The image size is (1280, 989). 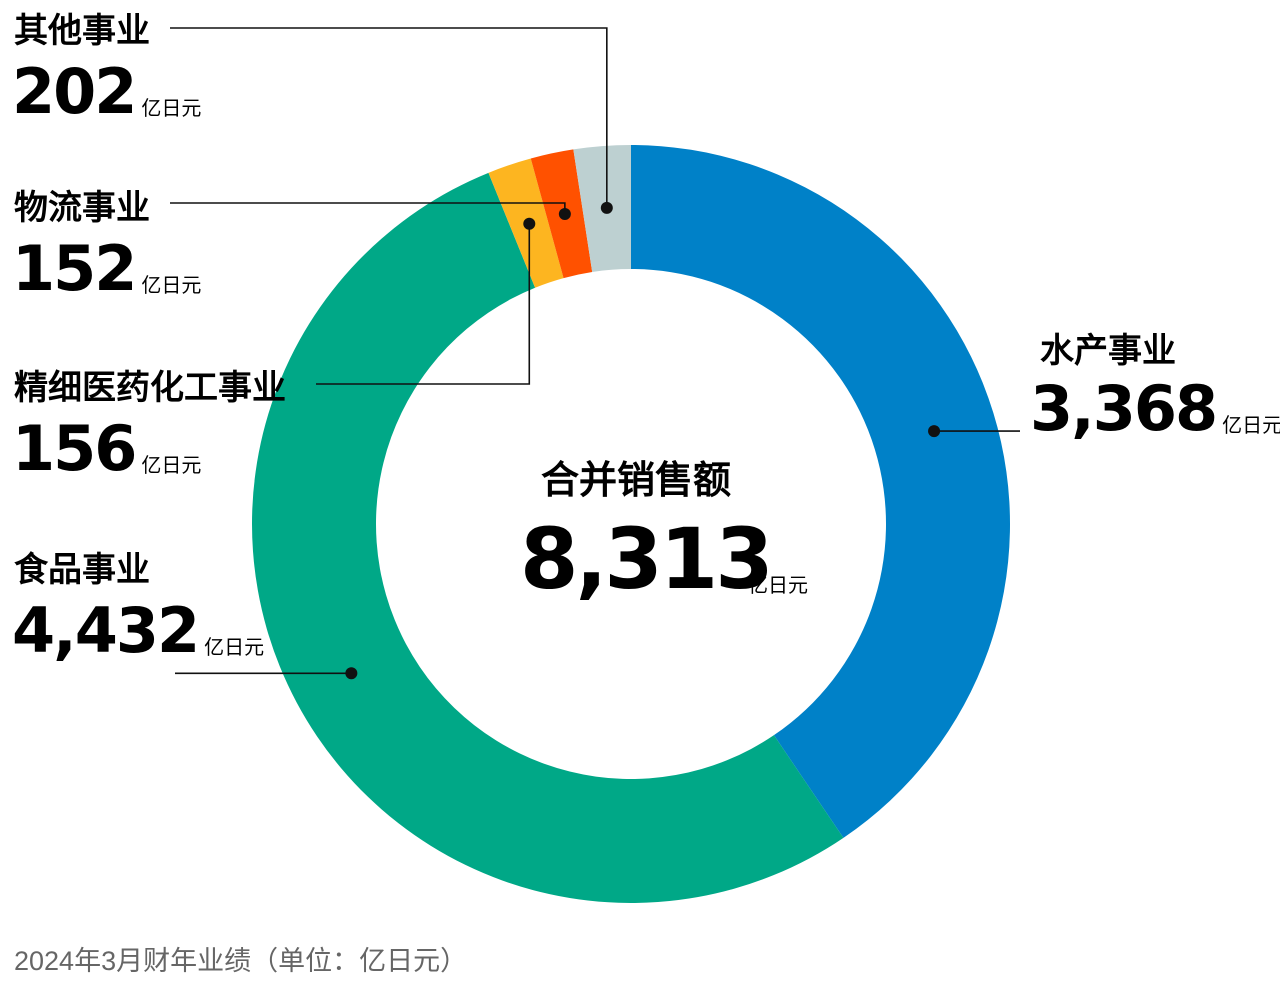 What do you see at coordinates (1251, 425) in the screenshot?
I see `label-unit-aquaculture: 亿日元` at bounding box center [1251, 425].